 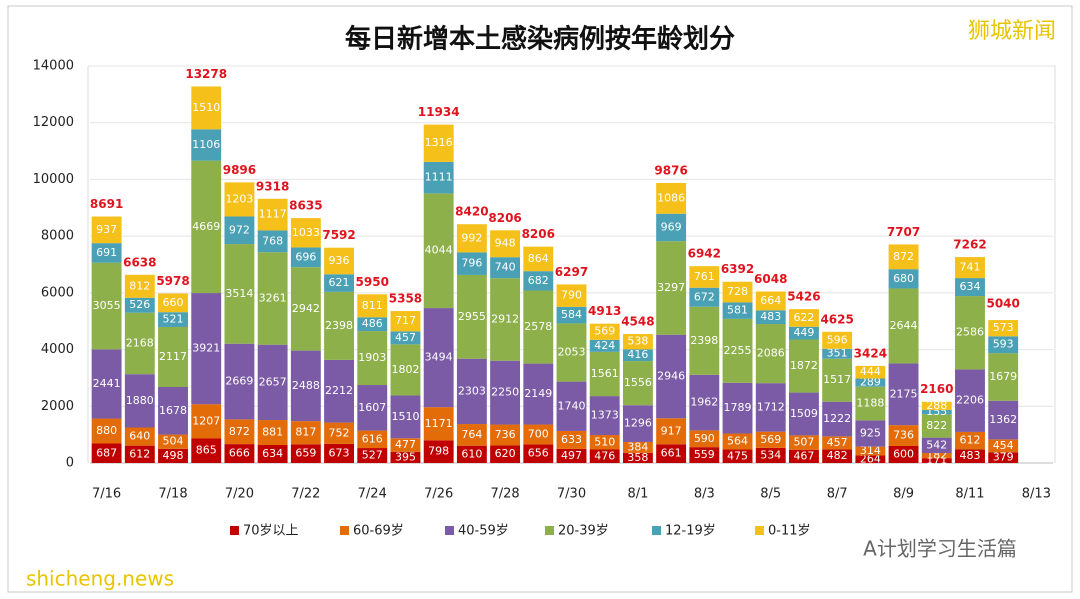 I want to click on data-label: 717, so click(x=405, y=320).